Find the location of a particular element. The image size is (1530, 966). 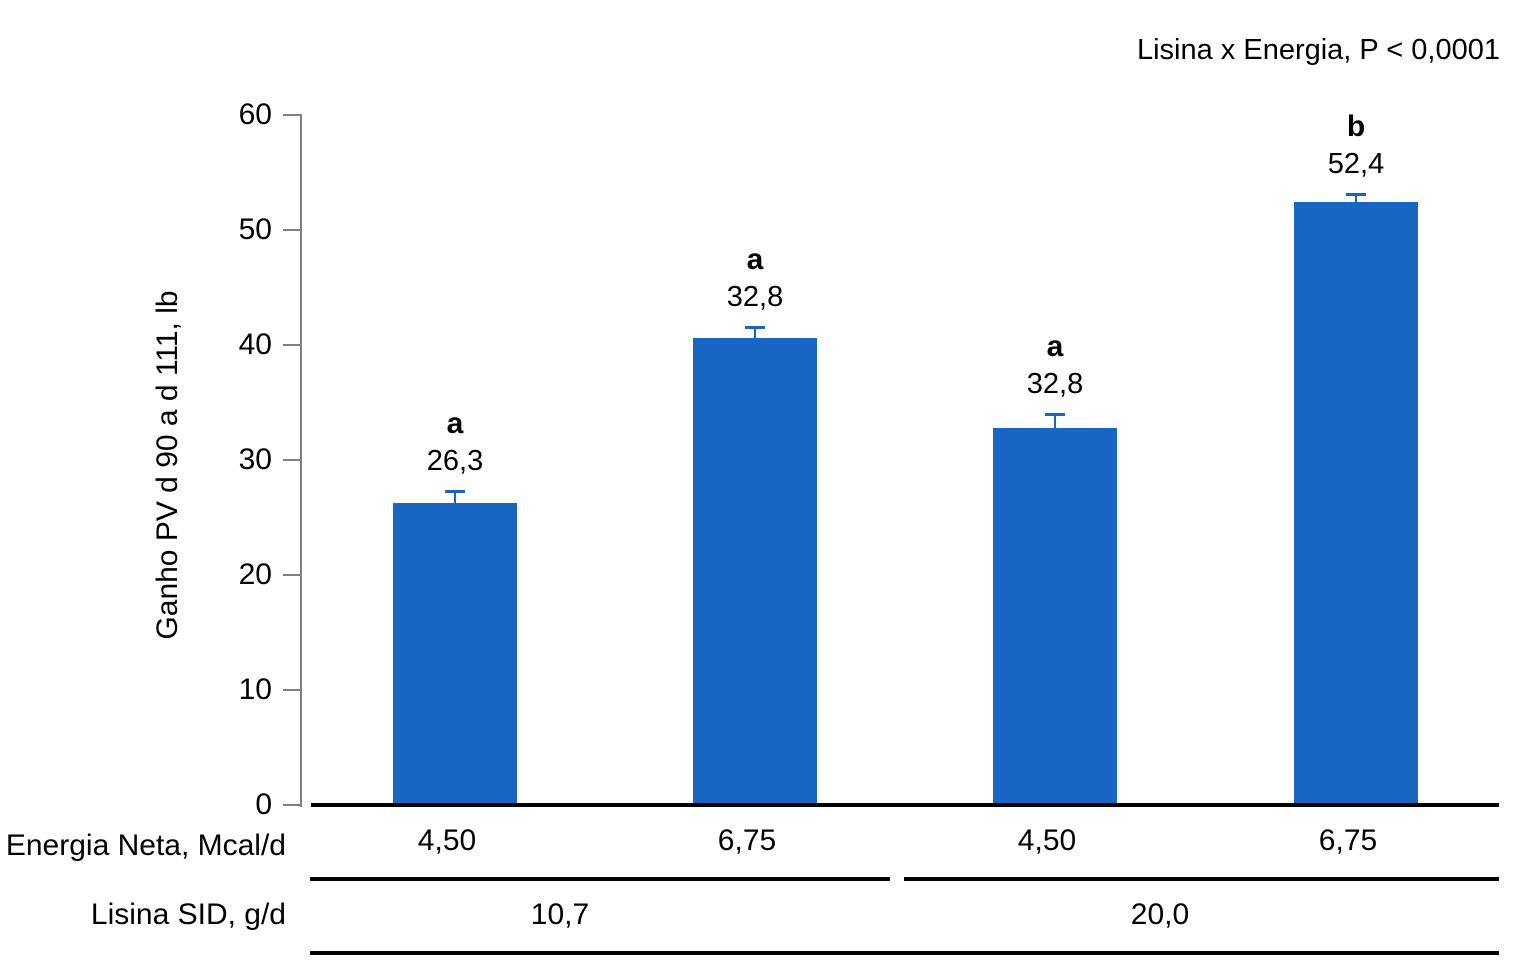

lisina-value: 10,7 is located at coordinates (560, 914).